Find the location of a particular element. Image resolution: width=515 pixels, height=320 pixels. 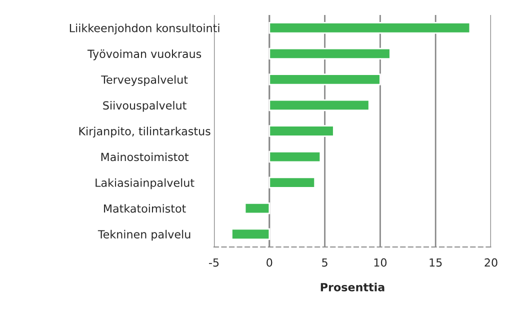

x-tick-label: -5 is located at coordinates (214, 262).